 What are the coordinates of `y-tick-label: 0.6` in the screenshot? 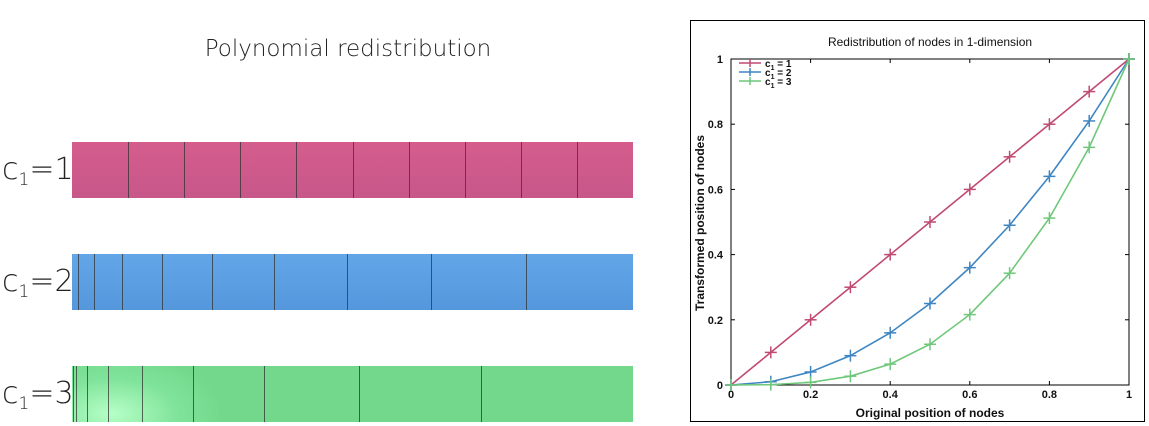 It's located at (715, 190).